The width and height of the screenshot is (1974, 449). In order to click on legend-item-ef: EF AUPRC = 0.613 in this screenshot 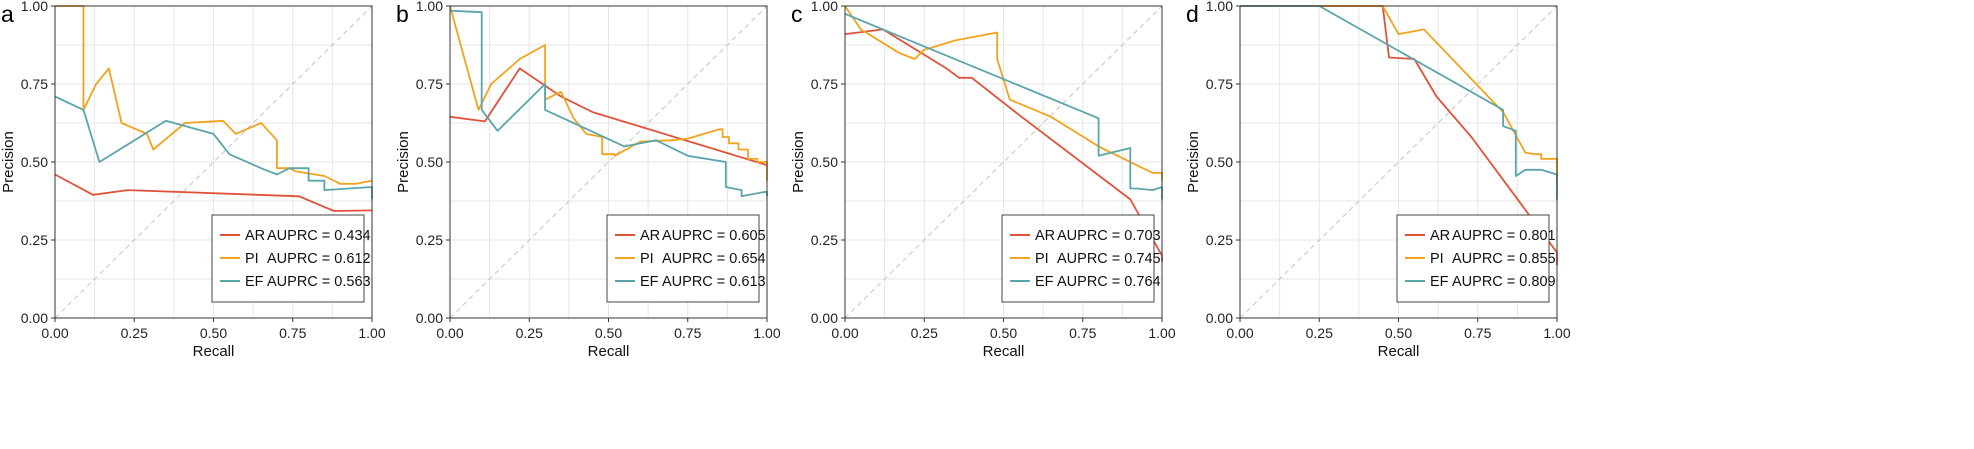, I will do `click(690, 282)`.